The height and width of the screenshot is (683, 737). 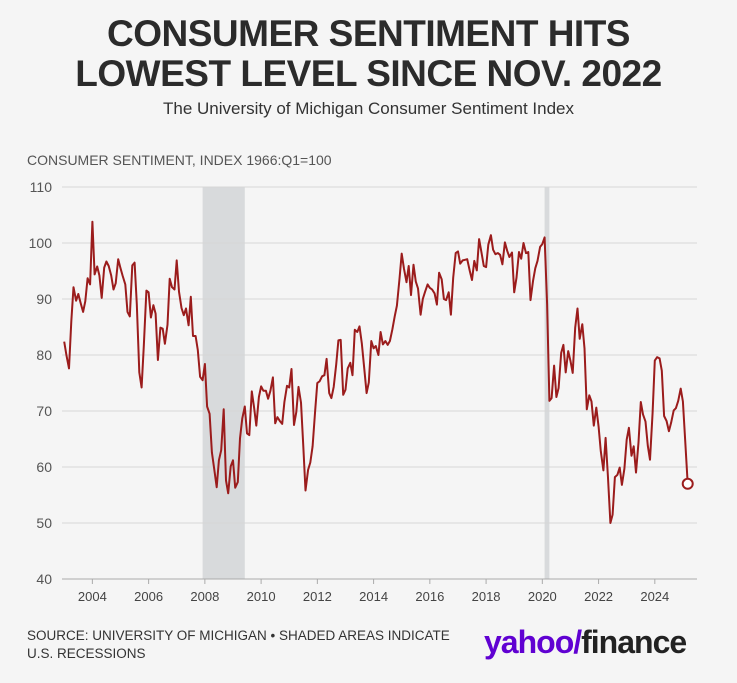 What do you see at coordinates (529, 642) in the screenshot?
I see `logo-yahoo: yahoo` at bounding box center [529, 642].